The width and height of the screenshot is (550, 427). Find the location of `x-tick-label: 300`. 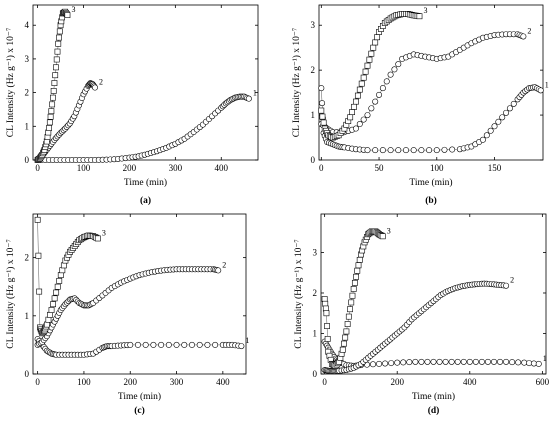

x-tick-label: 300 is located at coordinates (177, 382).